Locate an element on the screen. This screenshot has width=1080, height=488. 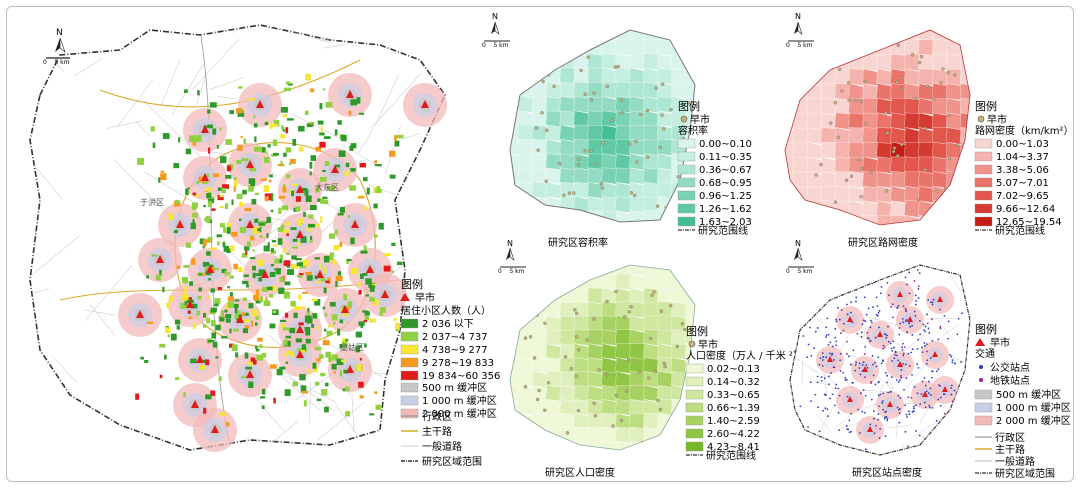
road-density-map: N 0 5 km 研究区路网密度 is located at coordinates (877, 130).